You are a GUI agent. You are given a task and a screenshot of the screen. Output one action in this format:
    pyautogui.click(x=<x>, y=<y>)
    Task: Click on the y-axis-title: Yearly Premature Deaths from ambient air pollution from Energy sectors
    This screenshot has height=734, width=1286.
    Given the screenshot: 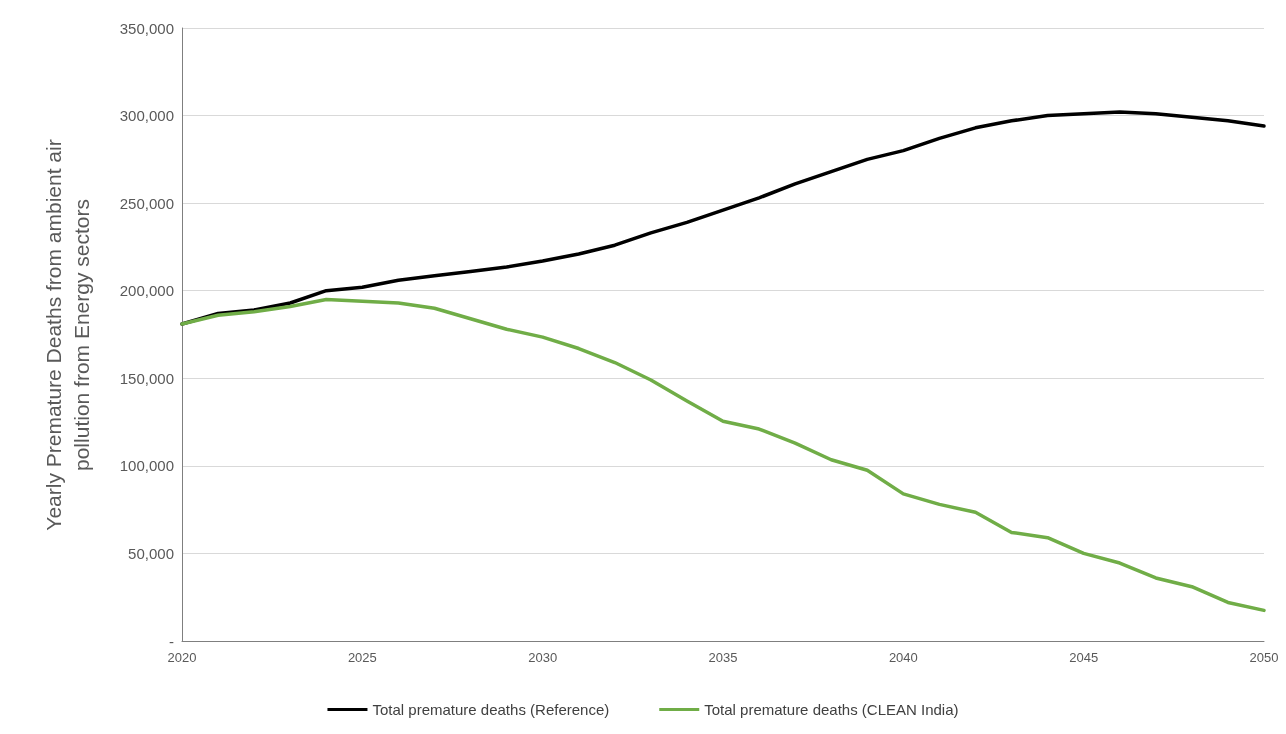 What is the action you would take?
    pyautogui.click(x=67, y=335)
    